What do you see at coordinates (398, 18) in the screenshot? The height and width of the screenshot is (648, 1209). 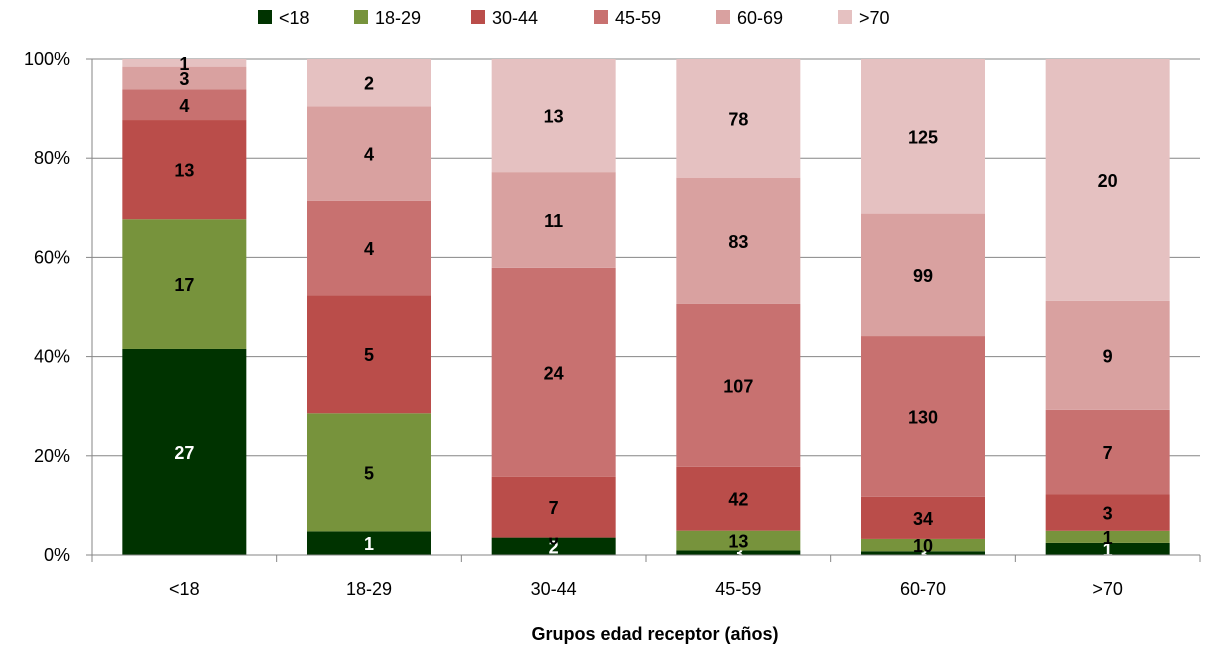 I see `legend-label: 18-29` at bounding box center [398, 18].